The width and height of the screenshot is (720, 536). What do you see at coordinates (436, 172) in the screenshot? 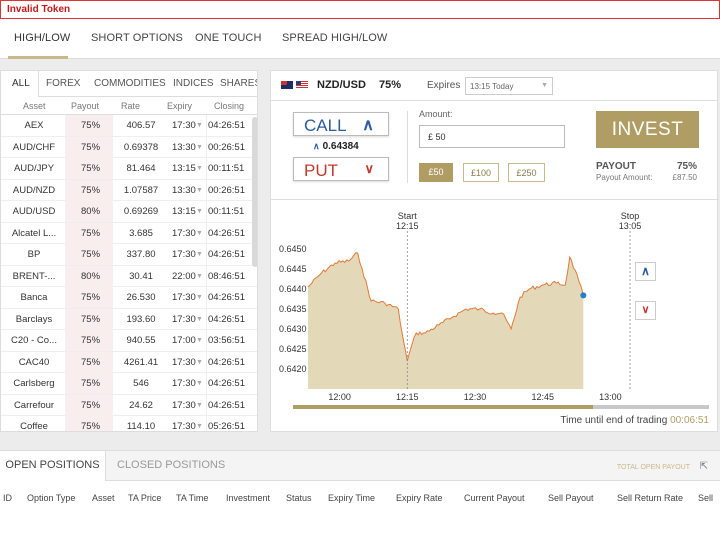
I see `amount-50-button: £50` at bounding box center [436, 172].